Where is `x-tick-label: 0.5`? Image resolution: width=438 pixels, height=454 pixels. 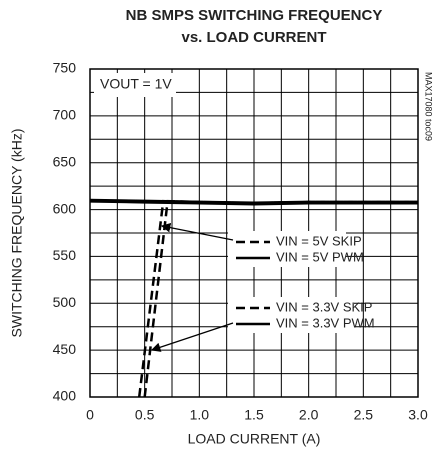 x-tick-label: 0.5 is located at coordinates (145, 415).